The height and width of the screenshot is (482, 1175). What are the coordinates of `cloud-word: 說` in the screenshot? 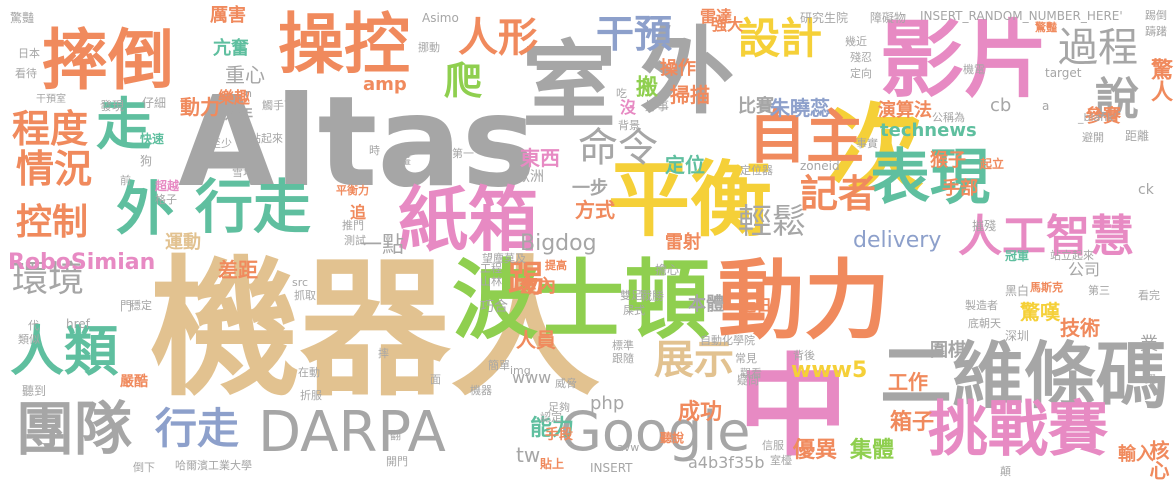 It's located at (1117, 99).